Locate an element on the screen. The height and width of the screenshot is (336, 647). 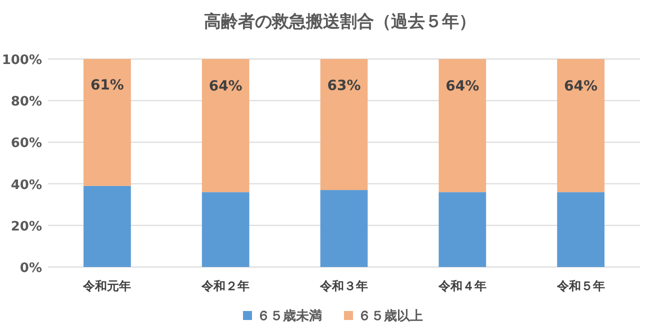
legend-label: ６５歳未満 is located at coordinates (289, 316).